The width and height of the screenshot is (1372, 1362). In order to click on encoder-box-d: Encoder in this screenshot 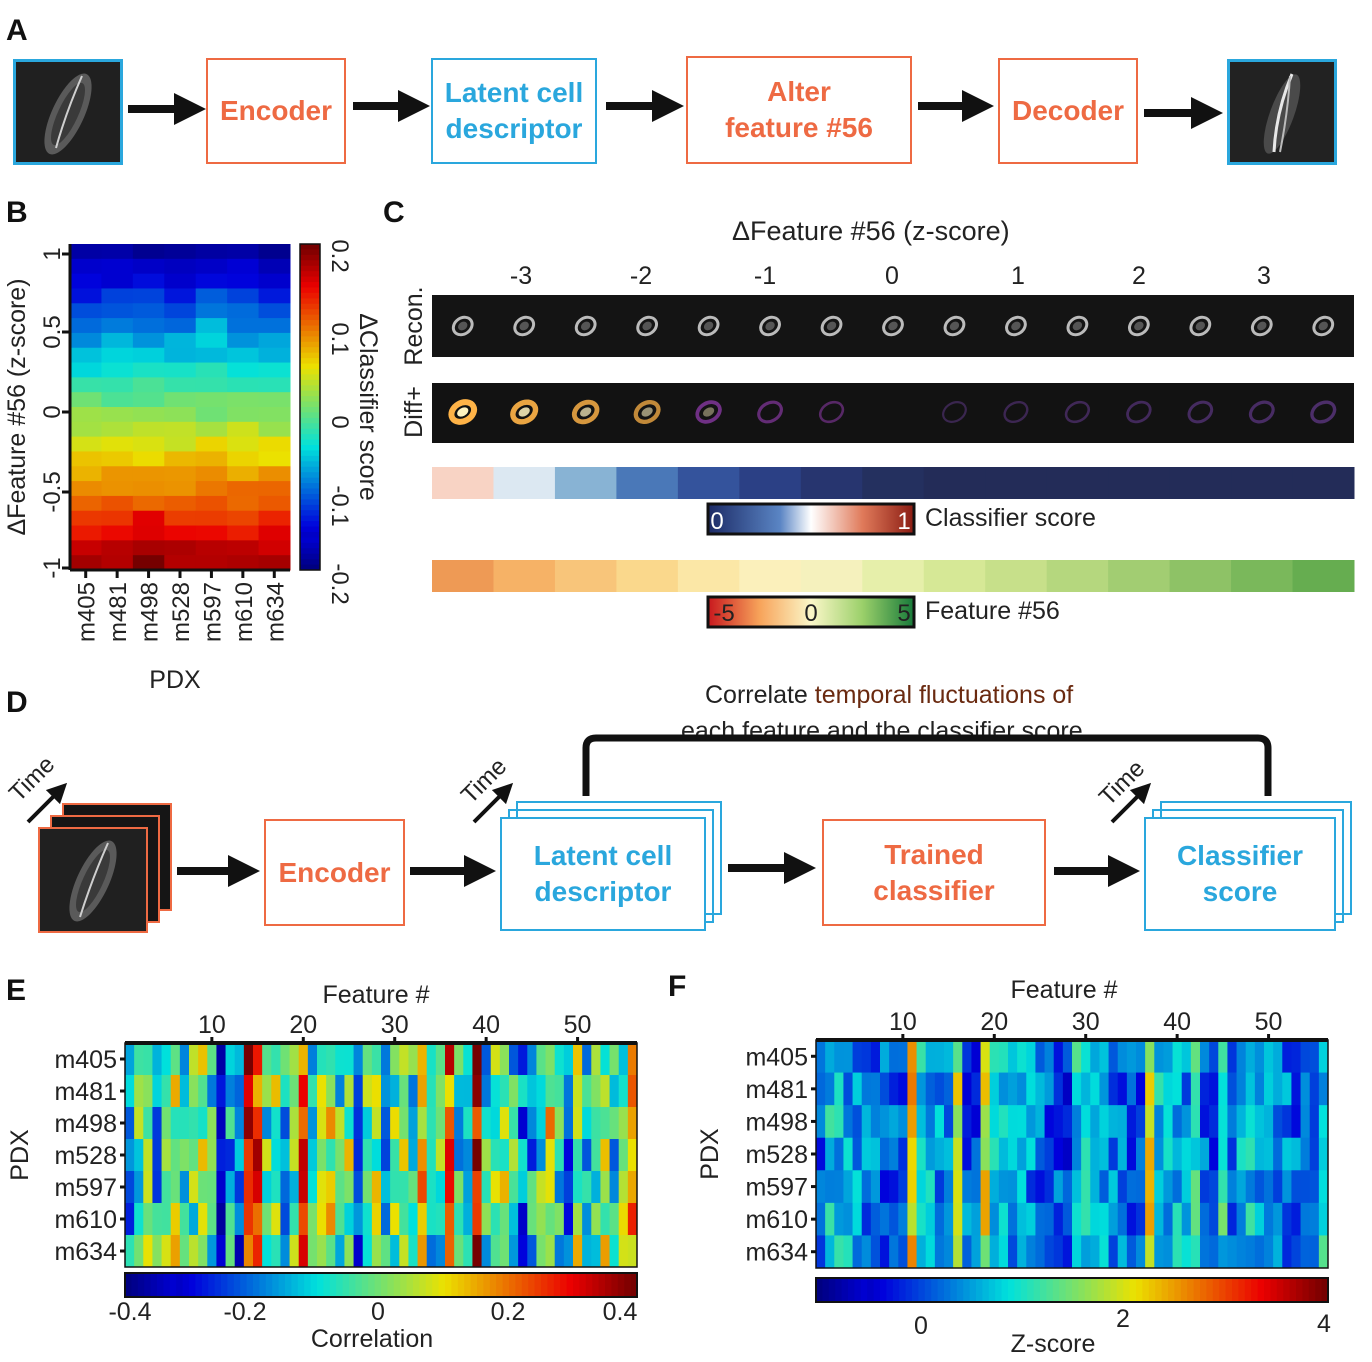, I will do `click(334, 872)`.